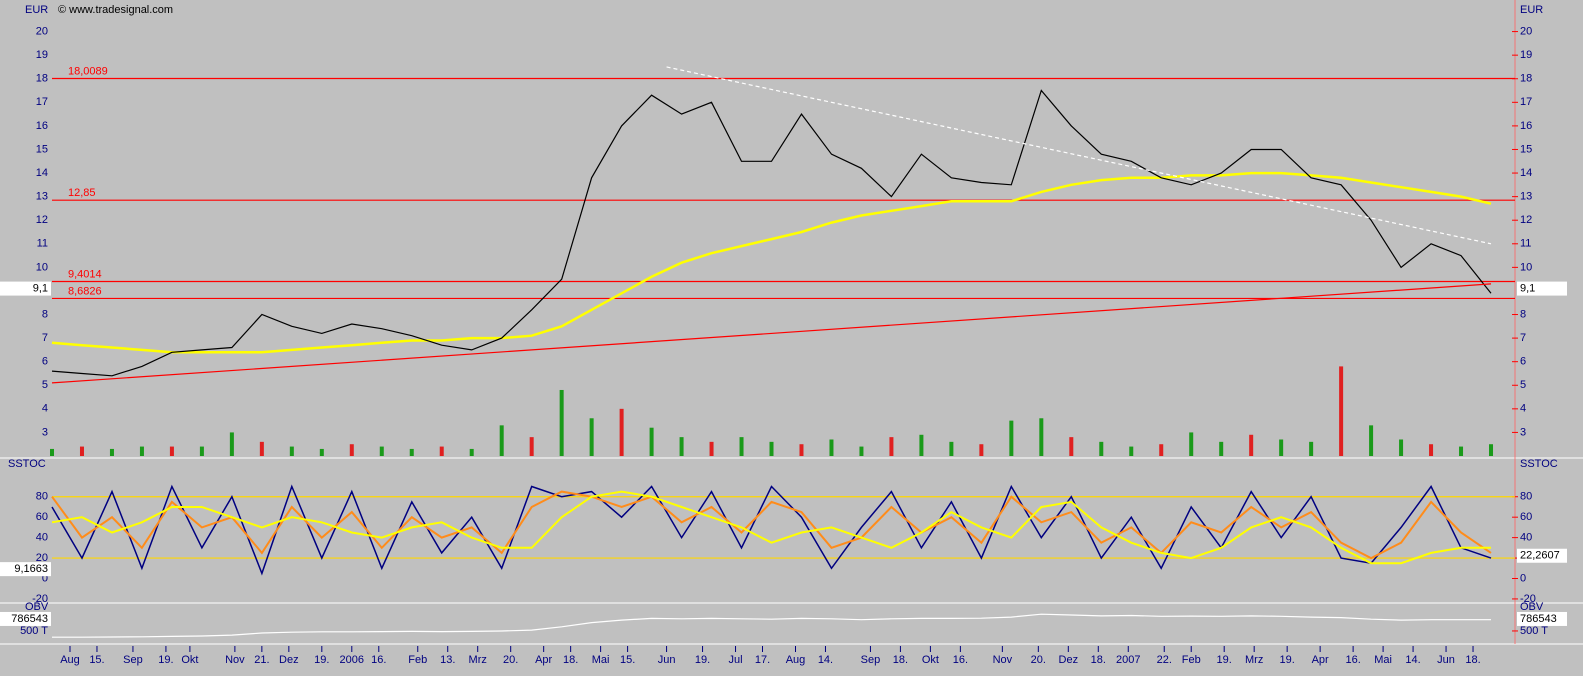  What do you see at coordinates (762, 660) in the screenshot?
I see `x-tick-label: 17.` at bounding box center [762, 660].